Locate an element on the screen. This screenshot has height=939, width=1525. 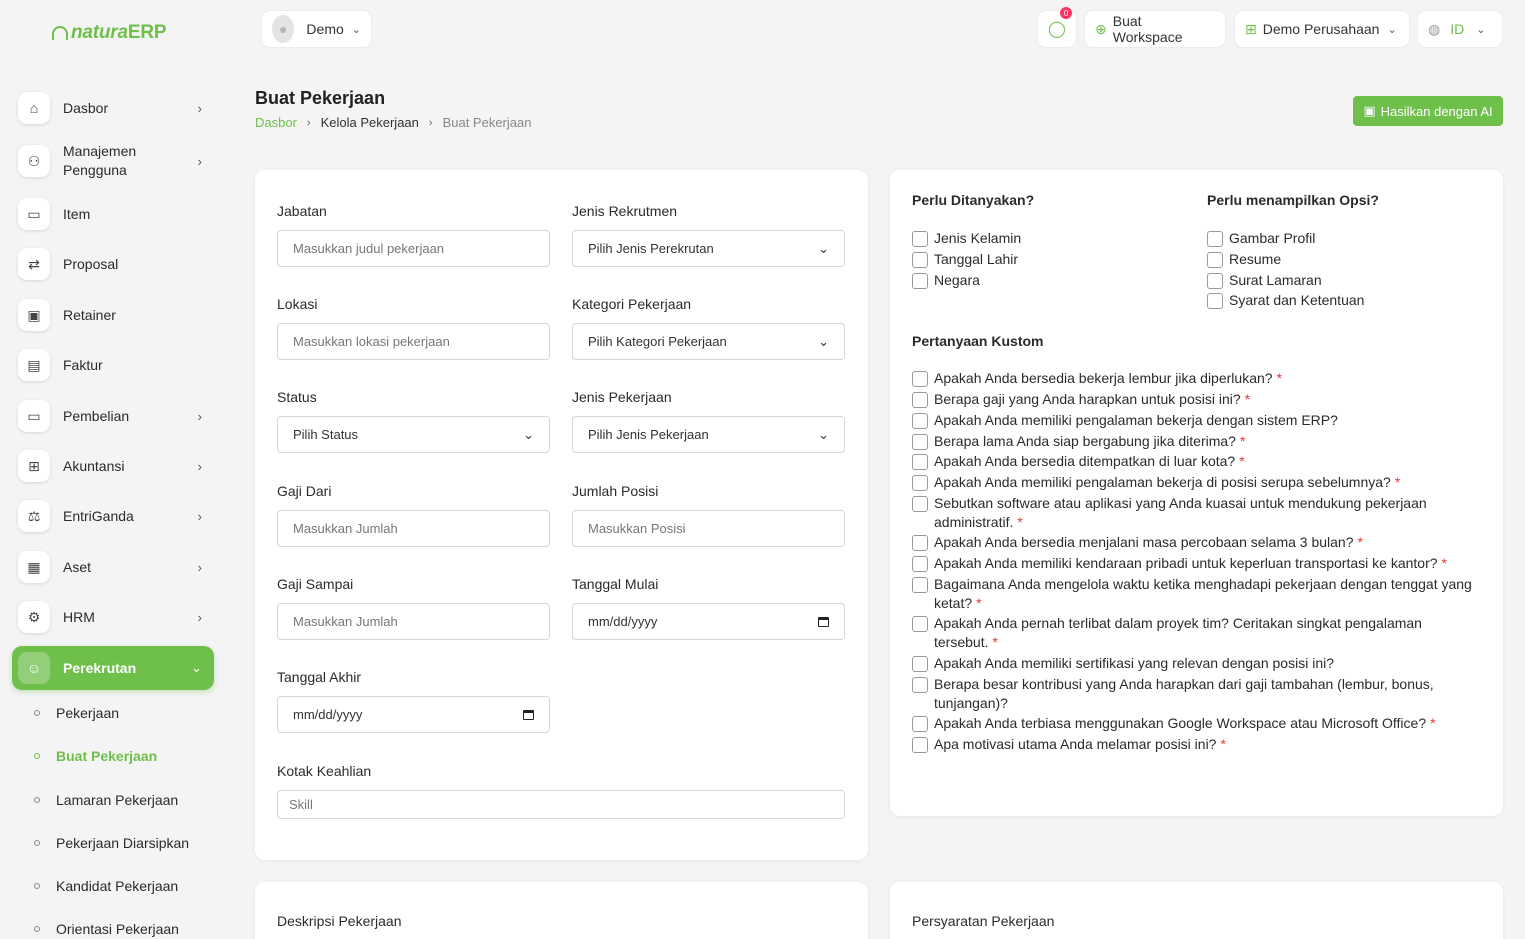
show-option: Surat Lamaran is located at coordinates (1264, 280).